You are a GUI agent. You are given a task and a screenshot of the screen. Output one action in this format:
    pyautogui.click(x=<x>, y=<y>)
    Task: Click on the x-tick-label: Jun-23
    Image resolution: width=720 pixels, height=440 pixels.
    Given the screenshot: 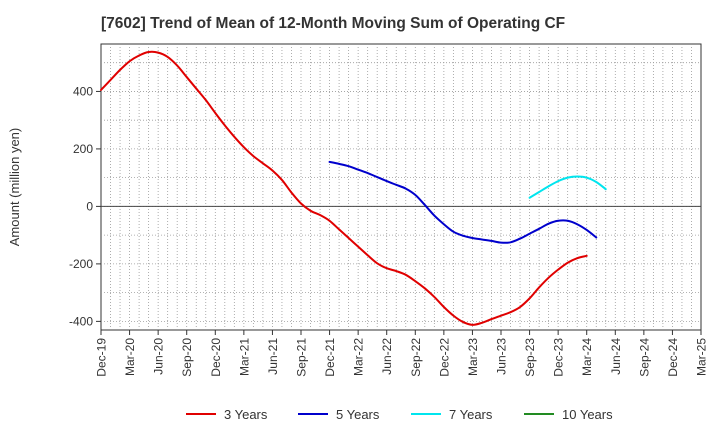 What is the action you would take?
    pyautogui.click(x=502, y=356)
    